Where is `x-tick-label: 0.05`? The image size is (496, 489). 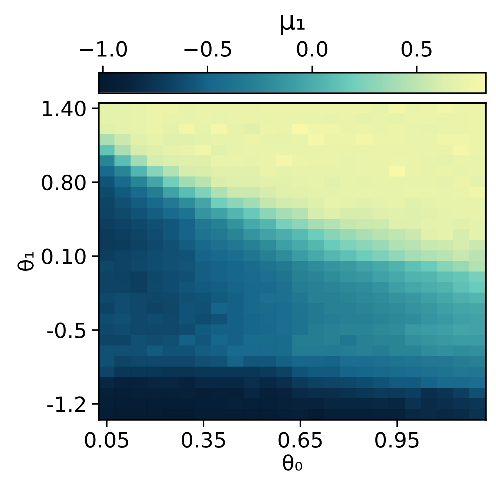 x-tick-label: 0.05 is located at coordinates (106, 440).